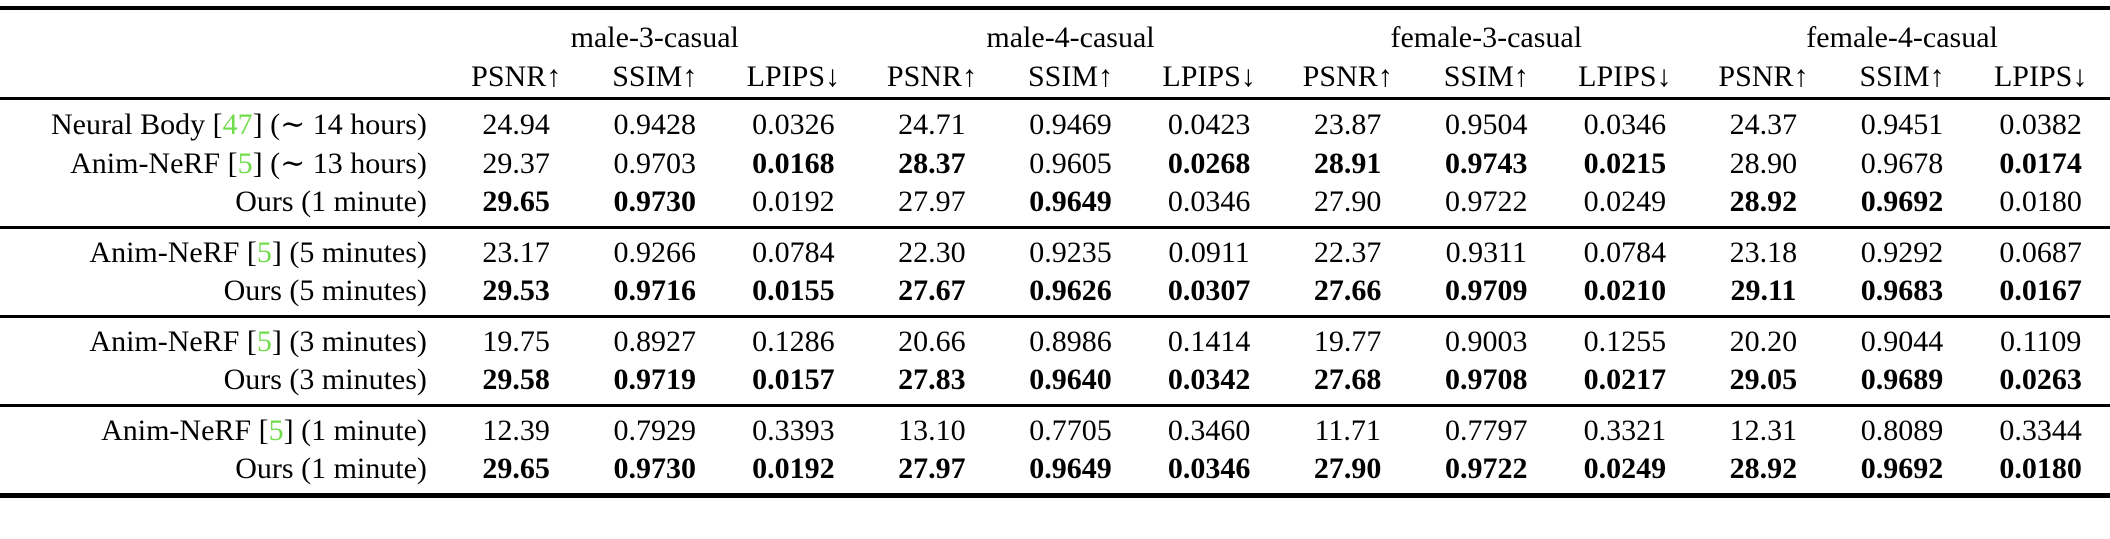  What do you see at coordinates (331, 201) in the screenshot?
I see `method-label-text: Ours (1 minute)` at bounding box center [331, 201].